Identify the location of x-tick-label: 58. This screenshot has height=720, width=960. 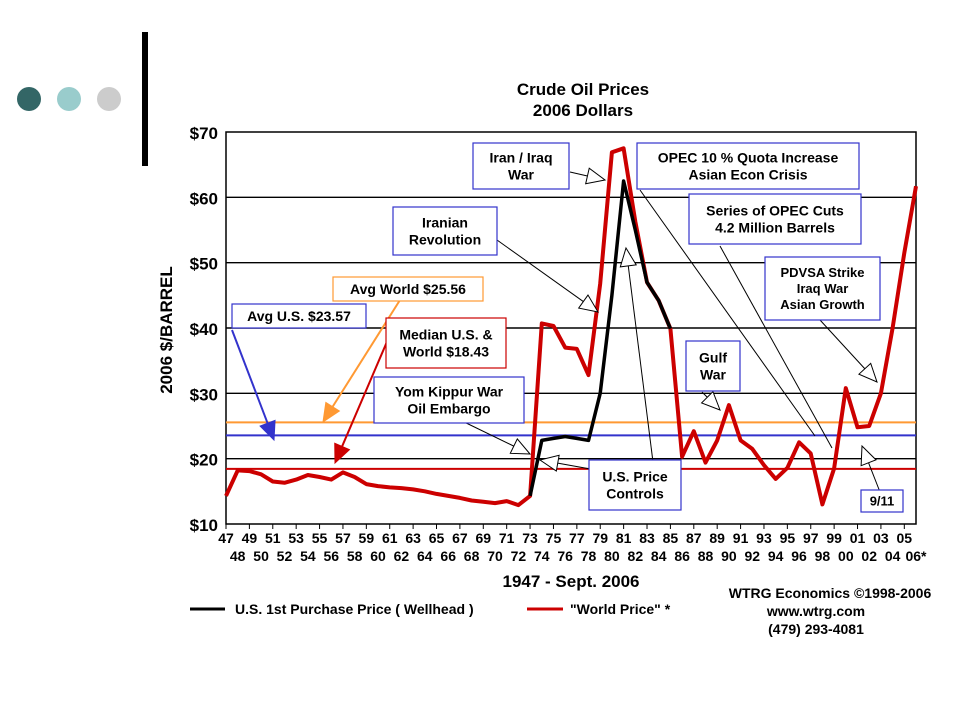
(355, 556).